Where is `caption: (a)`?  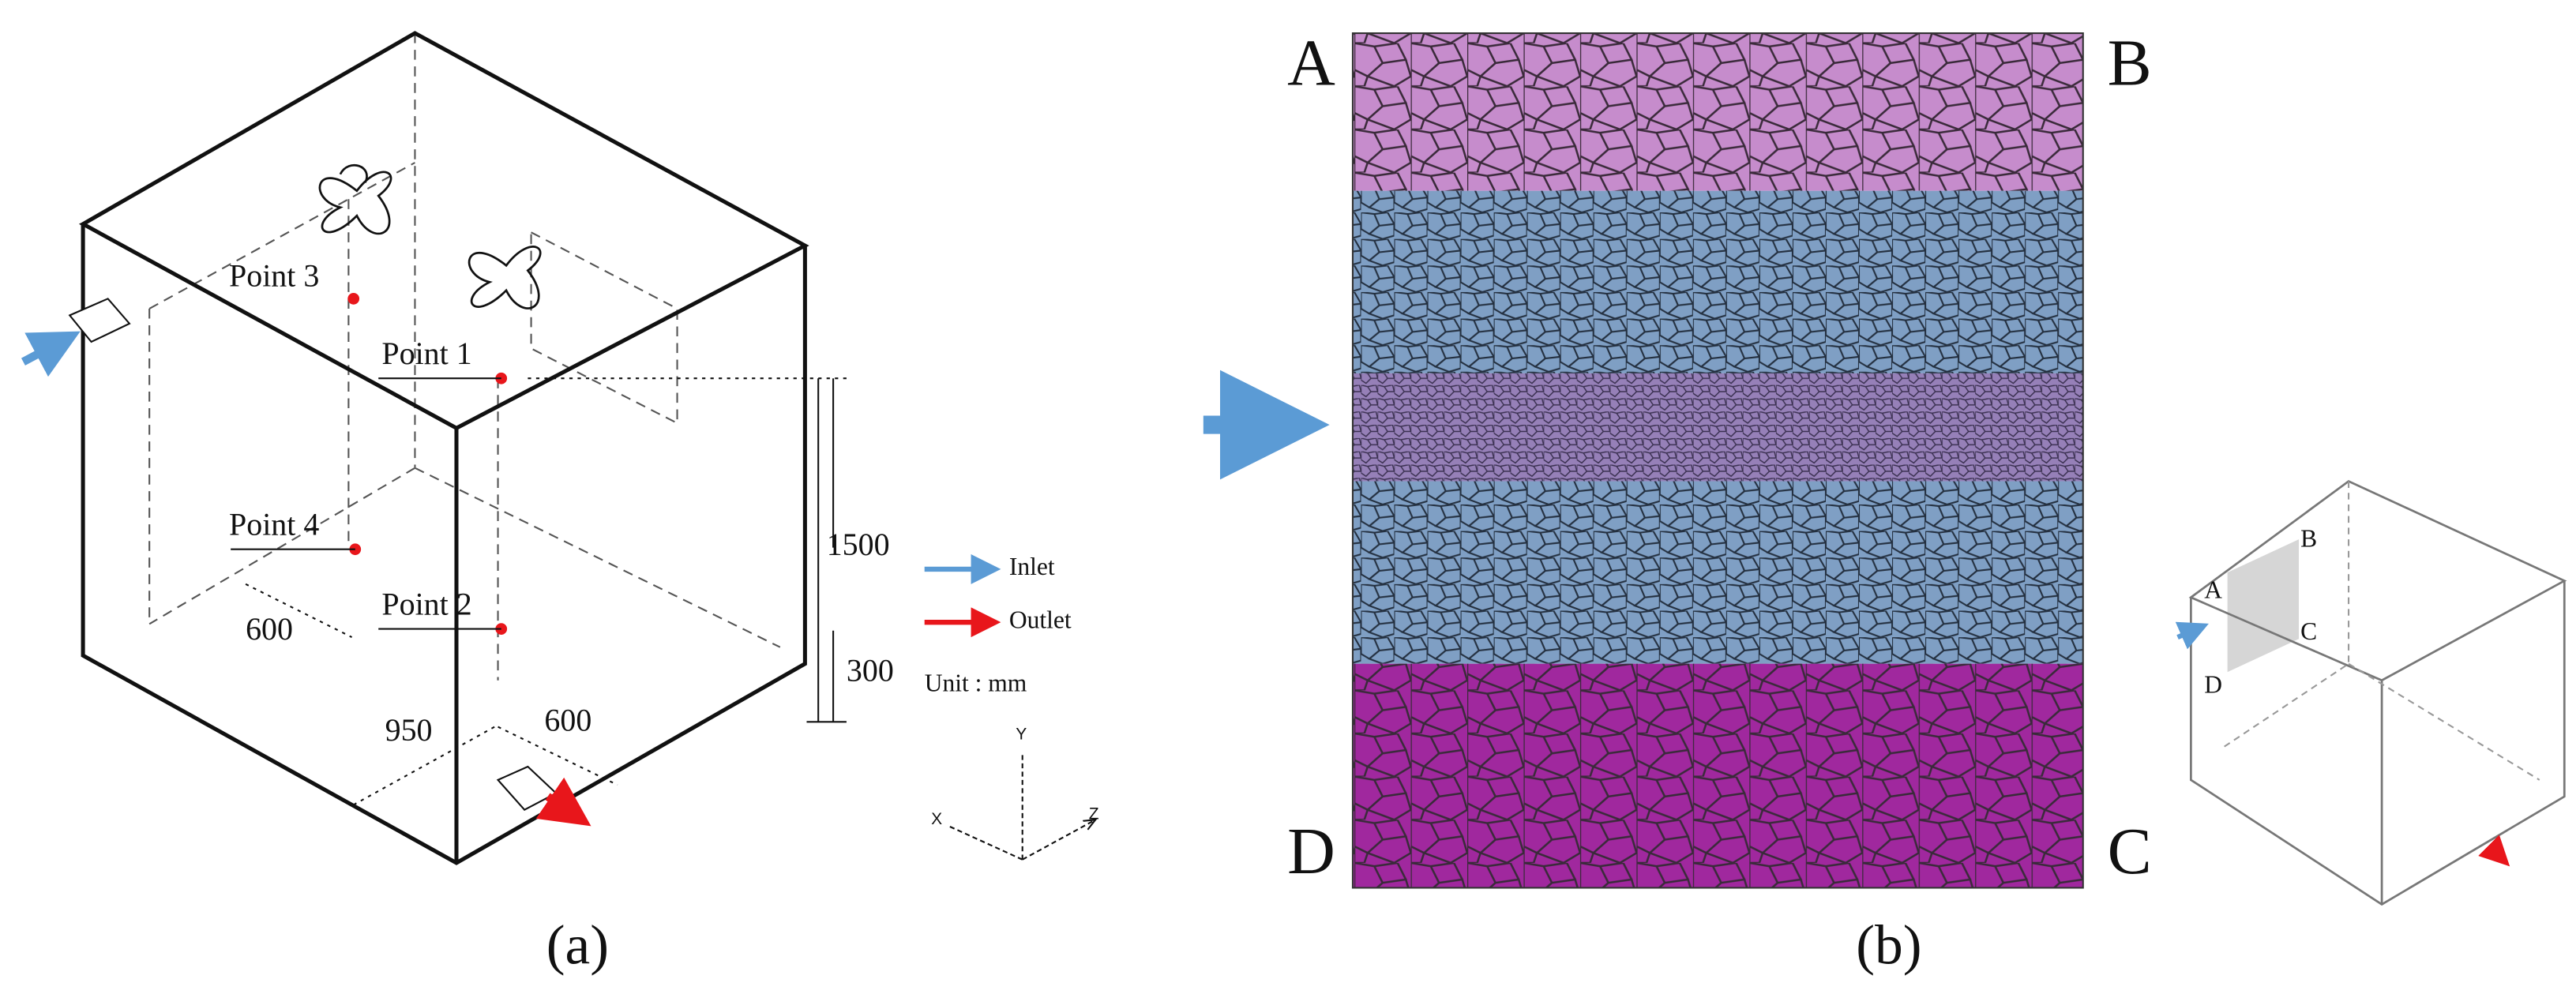 caption: (a) is located at coordinates (577, 945).